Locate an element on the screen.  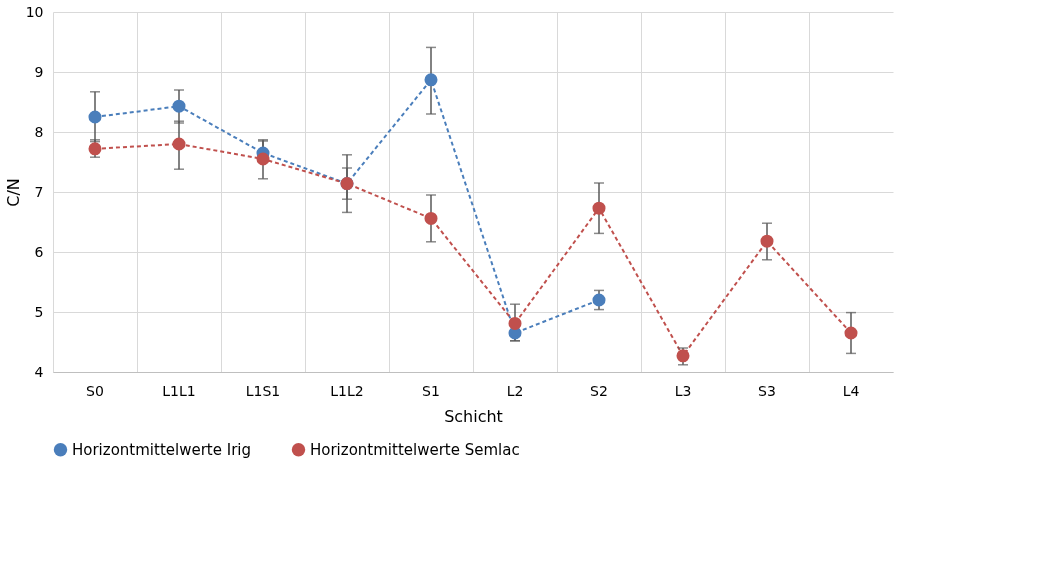
y-tick-label: 7 is located at coordinates (39, 191).